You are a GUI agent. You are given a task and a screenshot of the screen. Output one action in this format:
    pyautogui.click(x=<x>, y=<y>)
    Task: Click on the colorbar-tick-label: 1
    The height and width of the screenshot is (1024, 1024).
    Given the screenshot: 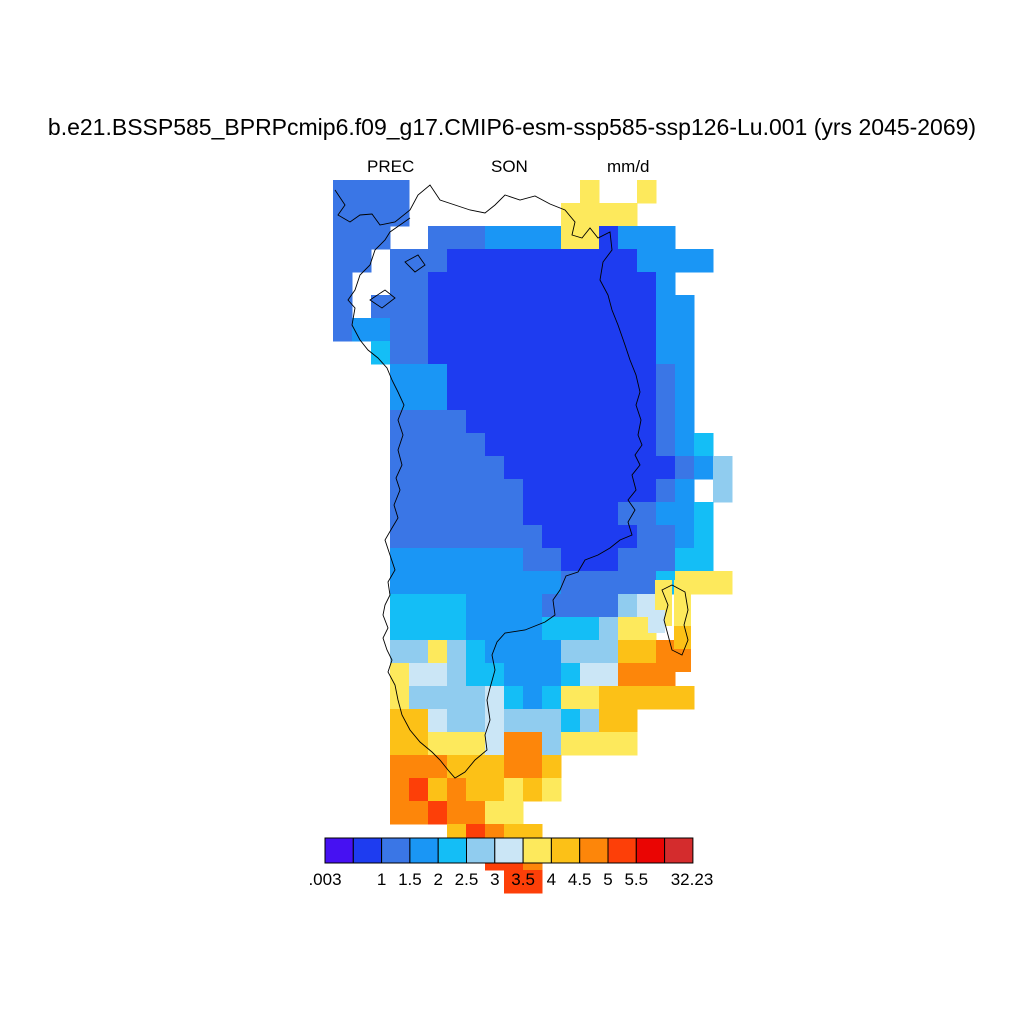 What is the action you would take?
    pyautogui.click(x=381, y=879)
    